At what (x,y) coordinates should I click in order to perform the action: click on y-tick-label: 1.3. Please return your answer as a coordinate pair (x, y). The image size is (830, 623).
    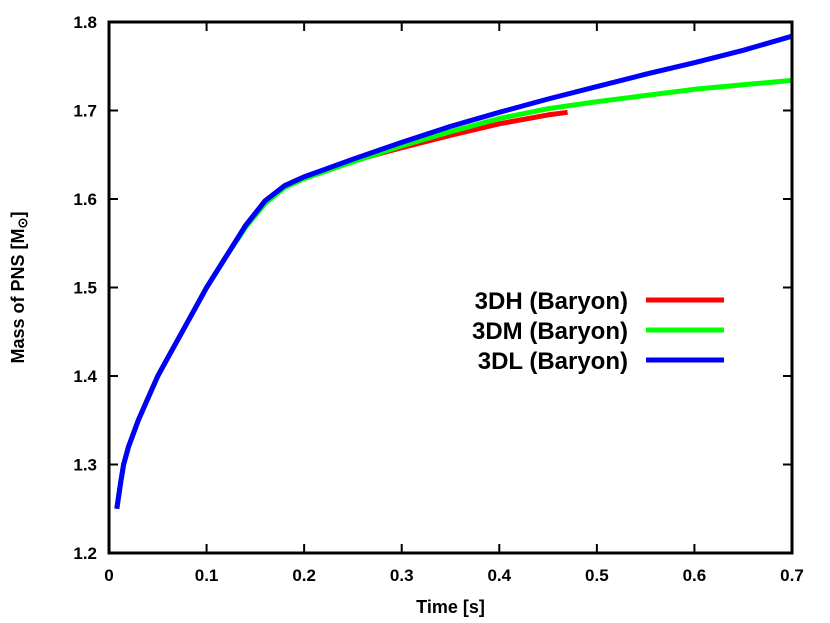
    Looking at the image, I should click on (85, 465).